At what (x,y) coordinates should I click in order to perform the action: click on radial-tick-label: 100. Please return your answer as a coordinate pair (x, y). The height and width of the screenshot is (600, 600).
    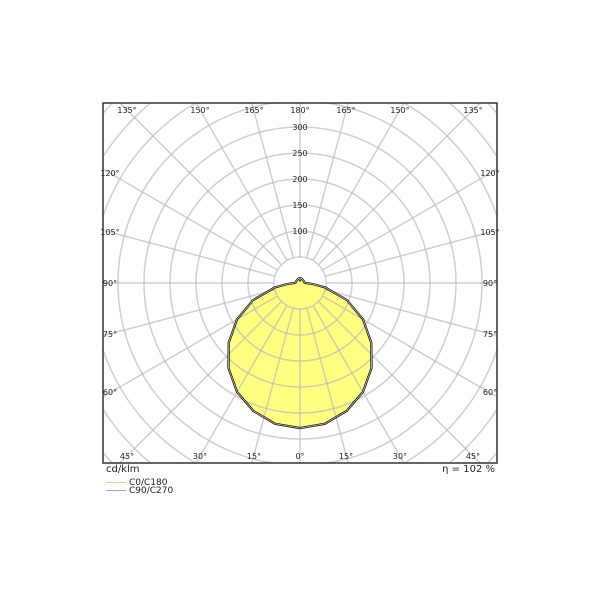
    Looking at the image, I should click on (299, 231).